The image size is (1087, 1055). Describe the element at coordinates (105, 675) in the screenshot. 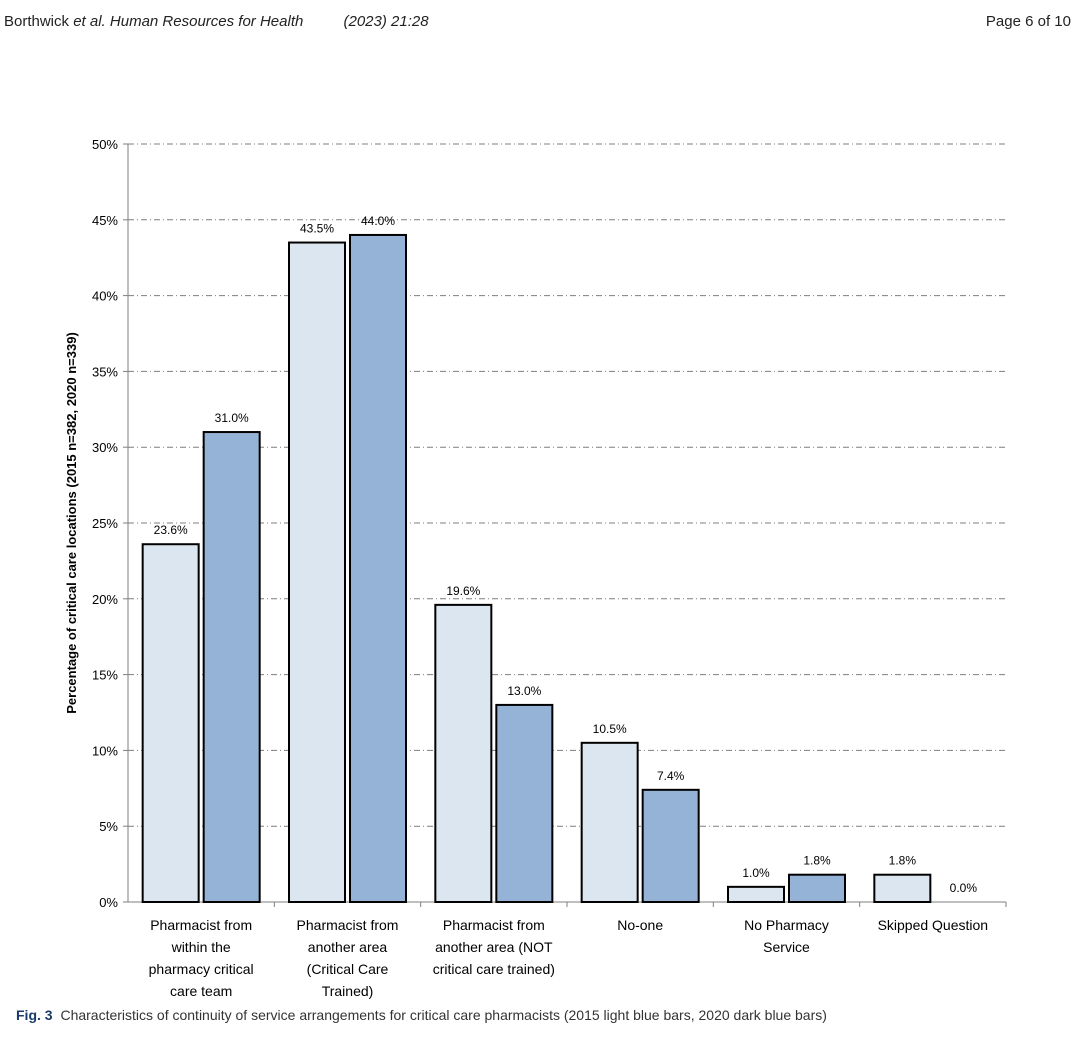

I see `y-tick-label: 15%` at that location.